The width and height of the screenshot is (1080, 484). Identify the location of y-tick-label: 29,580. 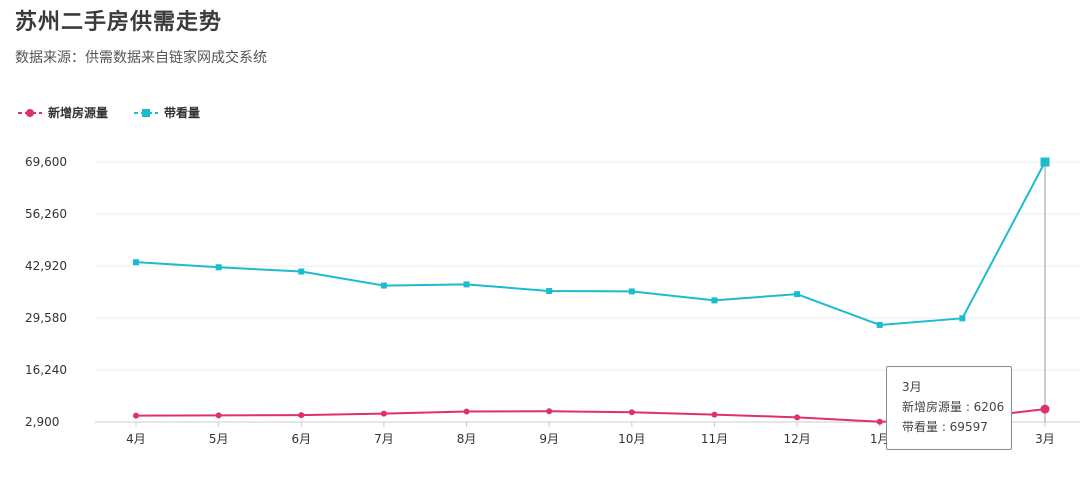
(46, 318).